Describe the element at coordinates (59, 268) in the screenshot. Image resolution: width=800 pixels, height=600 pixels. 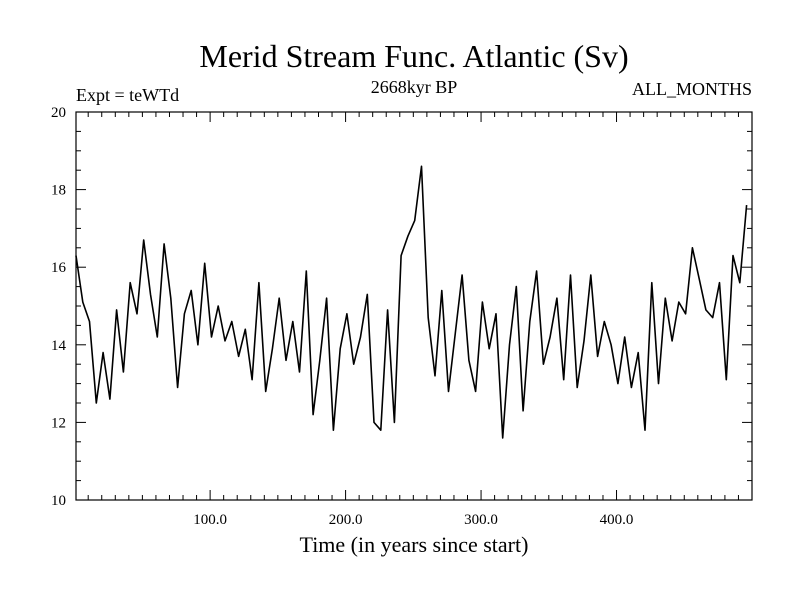
I see `y-tick-label: 16` at that location.